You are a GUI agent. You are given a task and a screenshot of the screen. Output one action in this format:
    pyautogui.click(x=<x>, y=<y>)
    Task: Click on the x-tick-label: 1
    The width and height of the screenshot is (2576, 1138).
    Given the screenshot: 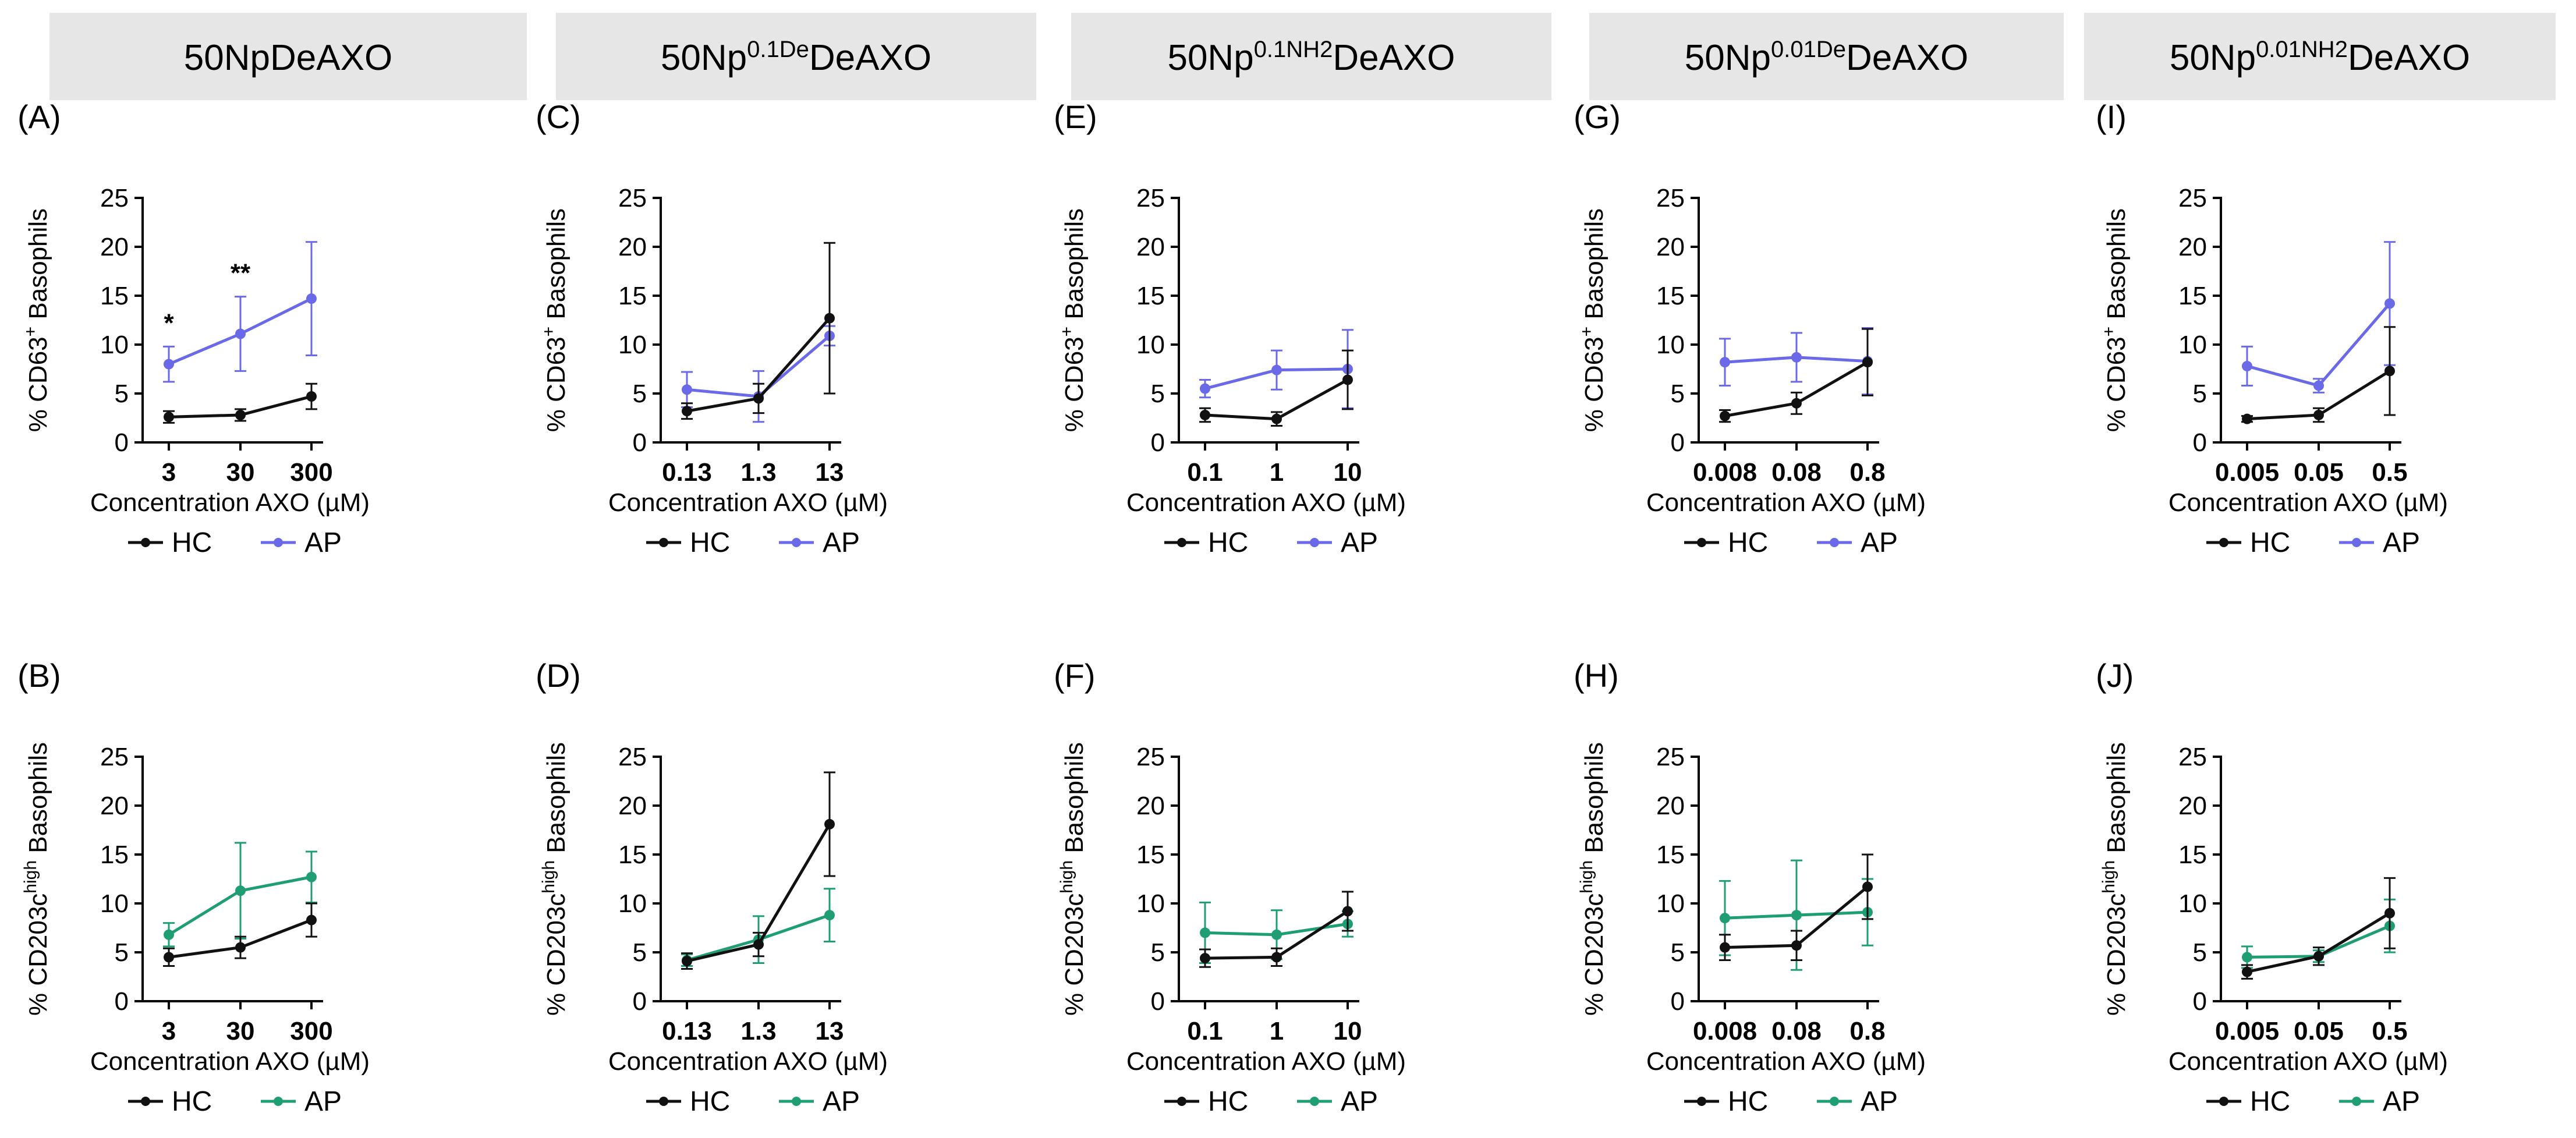 What is the action you would take?
    pyautogui.click(x=1277, y=472)
    